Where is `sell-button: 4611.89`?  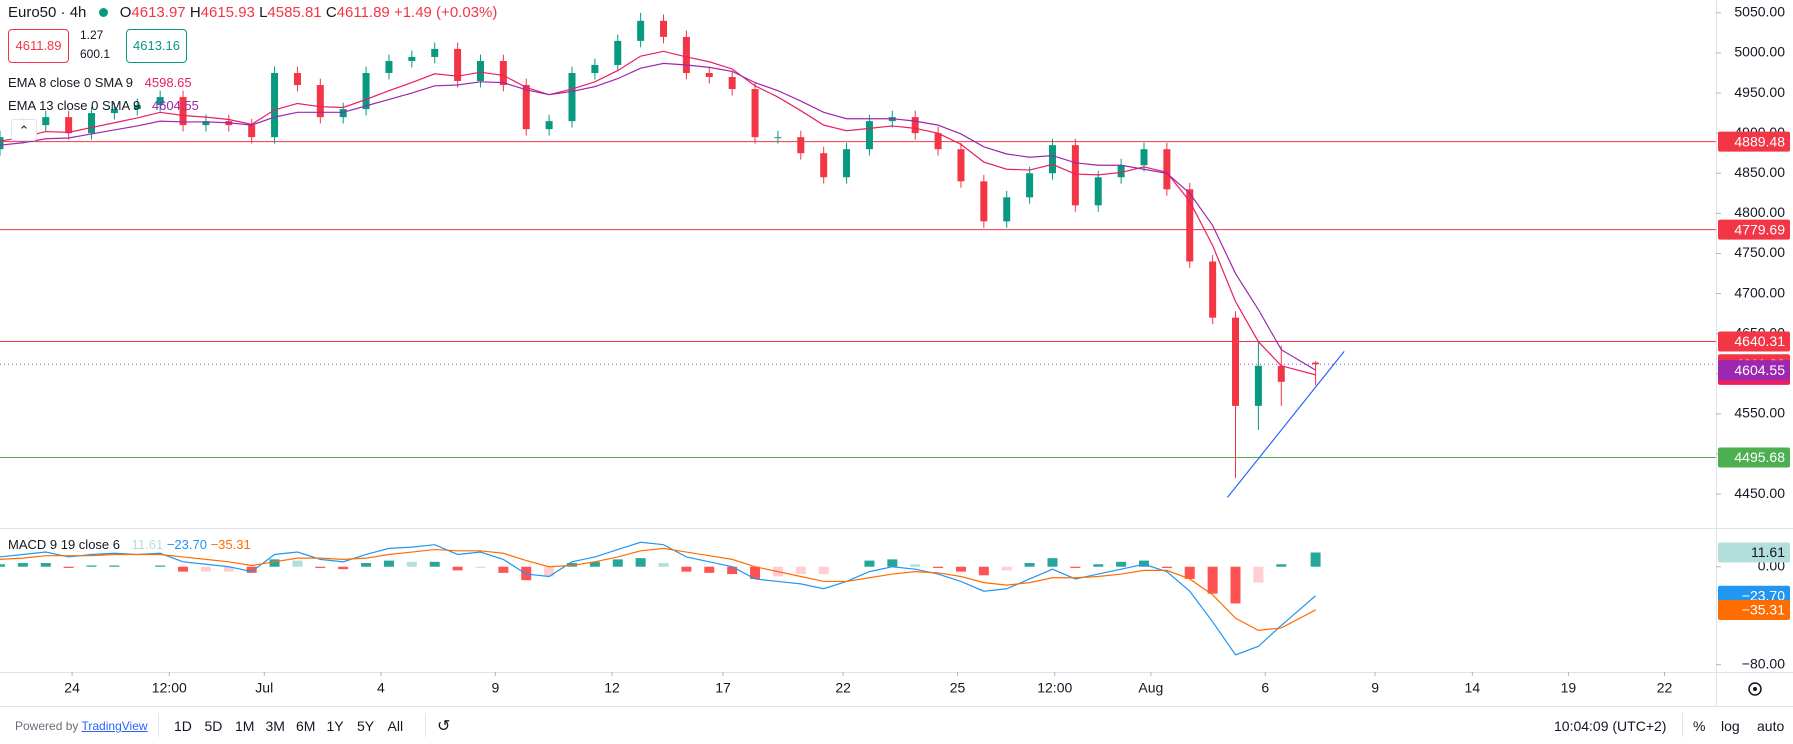 sell-button: 4611.89 is located at coordinates (38, 46).